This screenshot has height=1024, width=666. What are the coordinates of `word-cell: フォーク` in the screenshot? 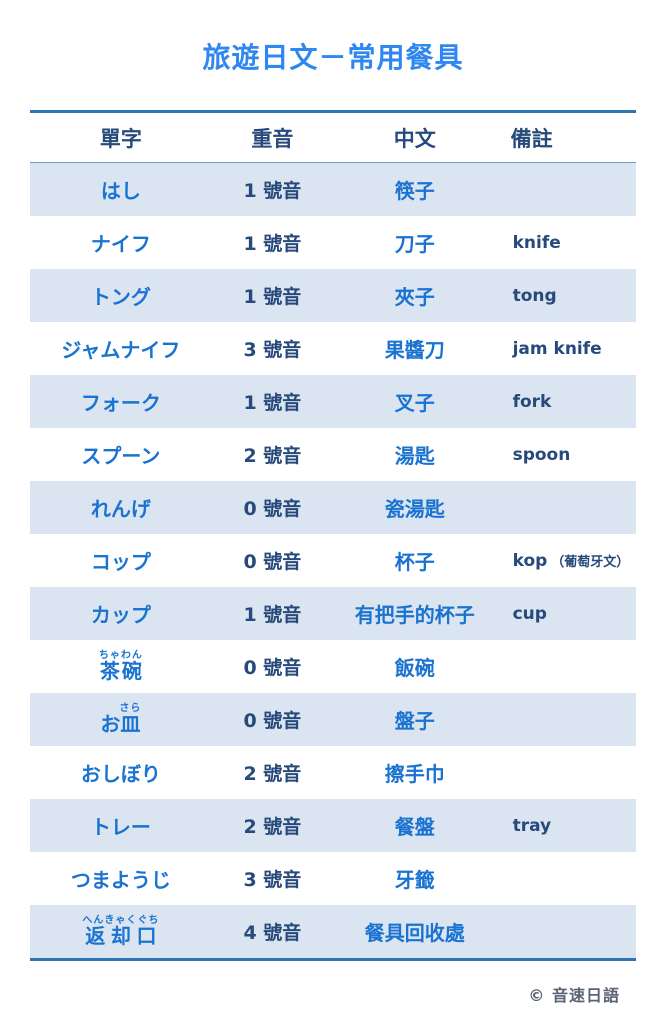 It's located at (121, 401).